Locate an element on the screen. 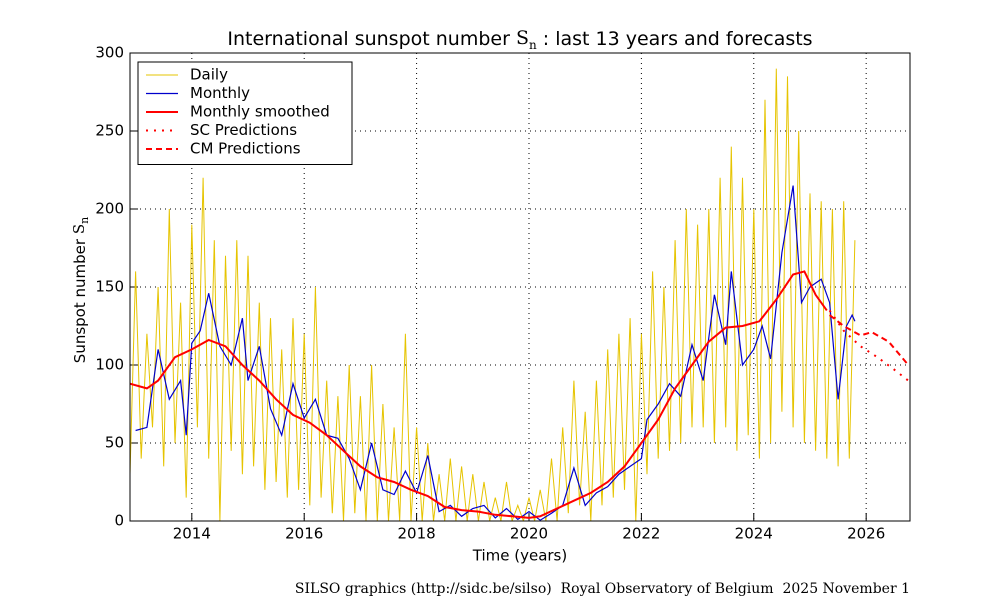  title-symbol: S is located at coordinates (522, 38).